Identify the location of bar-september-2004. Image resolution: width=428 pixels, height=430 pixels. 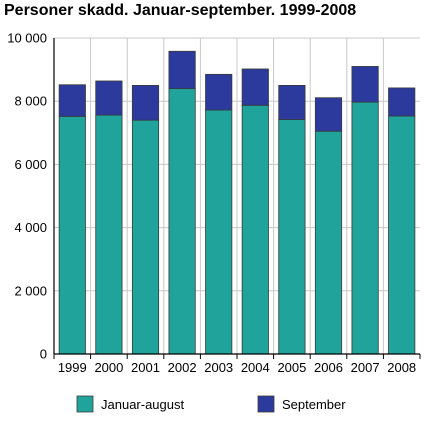
(255, 87).